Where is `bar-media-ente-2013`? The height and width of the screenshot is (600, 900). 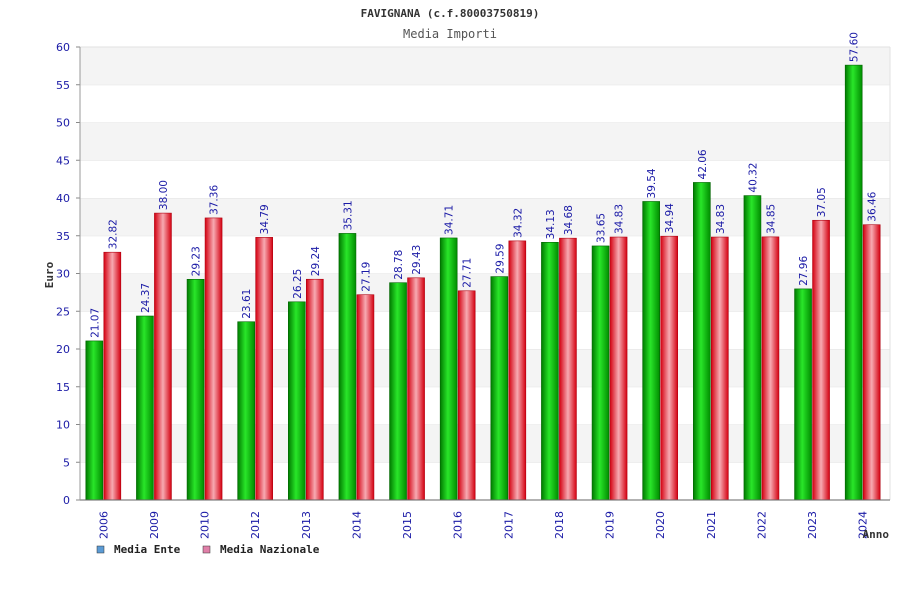
bar-media-ente-2013 is located at coordinates (297, 401).